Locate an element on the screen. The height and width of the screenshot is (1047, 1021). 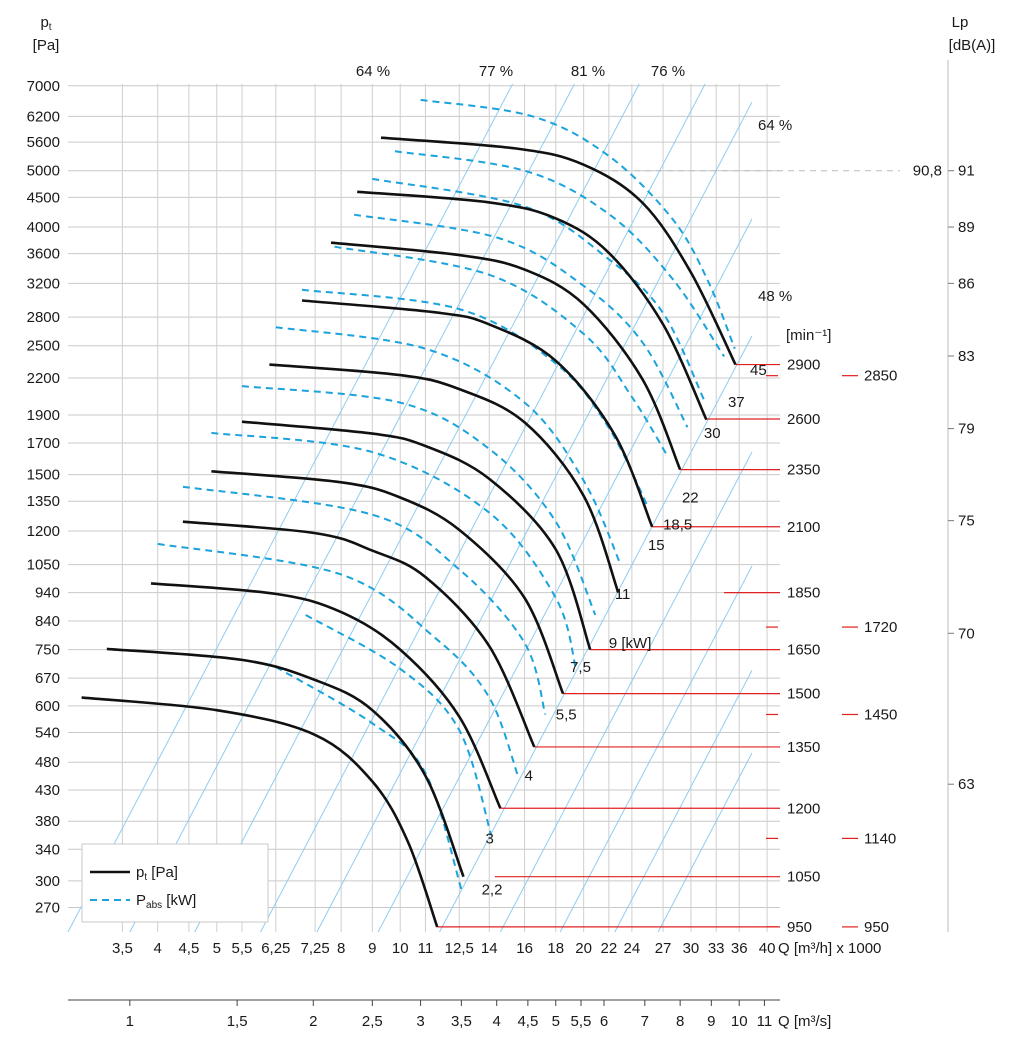
x-tick-label-m3h: 30 is located at coordinates (691, 948).